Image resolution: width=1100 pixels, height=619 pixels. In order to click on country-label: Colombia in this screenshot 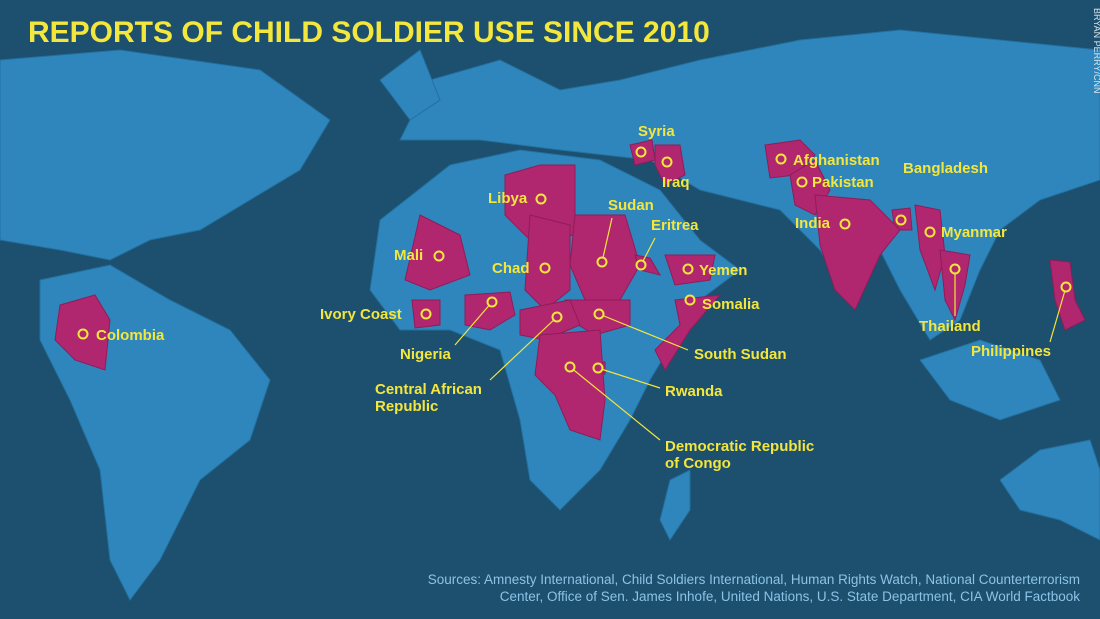, I will do `click(130, 335)`.